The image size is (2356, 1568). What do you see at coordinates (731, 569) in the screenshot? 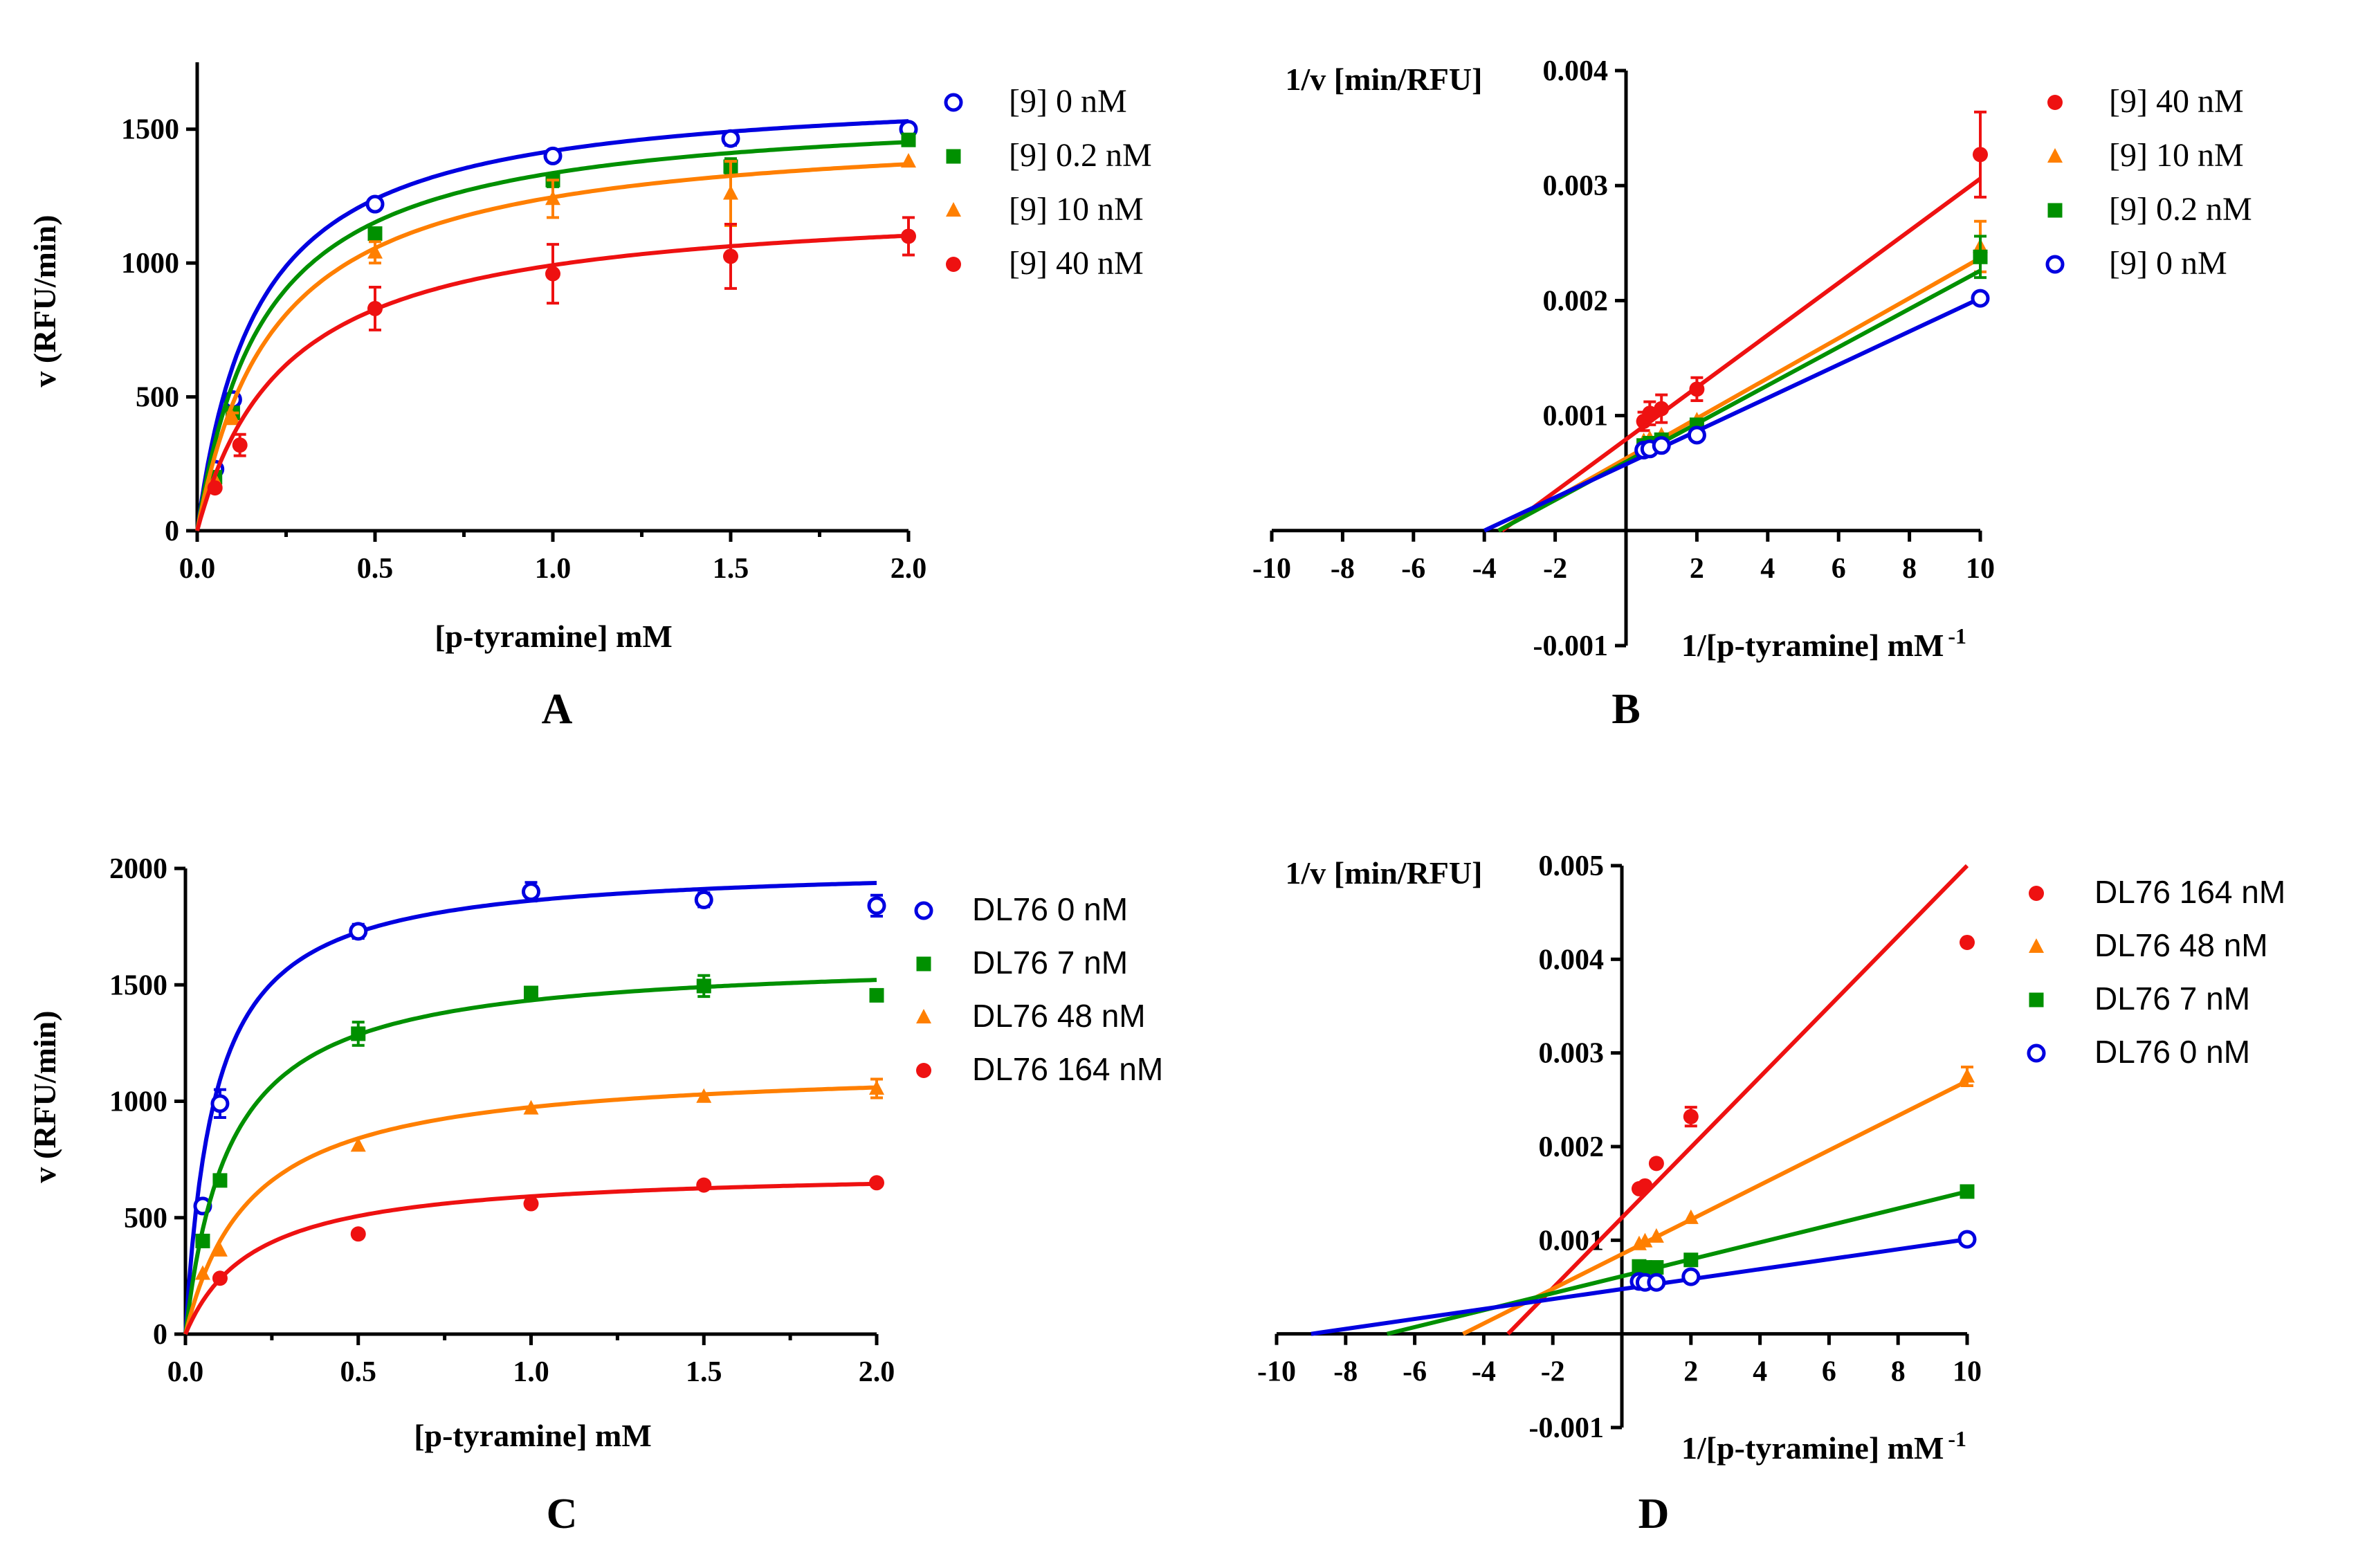
I see `x-tick-label: 1.5` at bounding box center [731, 569].